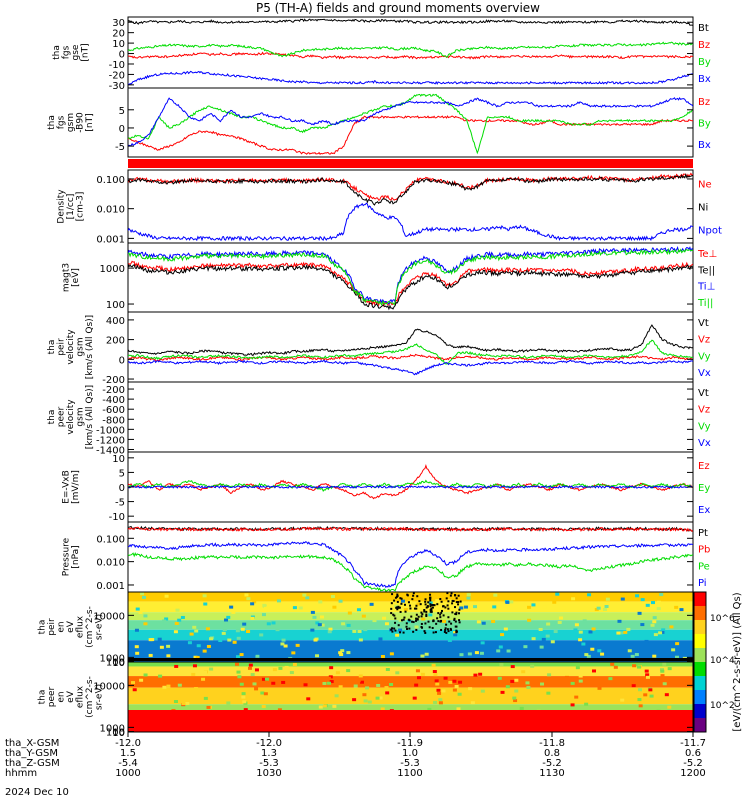  What do you see at coordinates (110, 440) in the screenshot?
I see `y-tick-label: -1200` at bounding box center [110, 440].